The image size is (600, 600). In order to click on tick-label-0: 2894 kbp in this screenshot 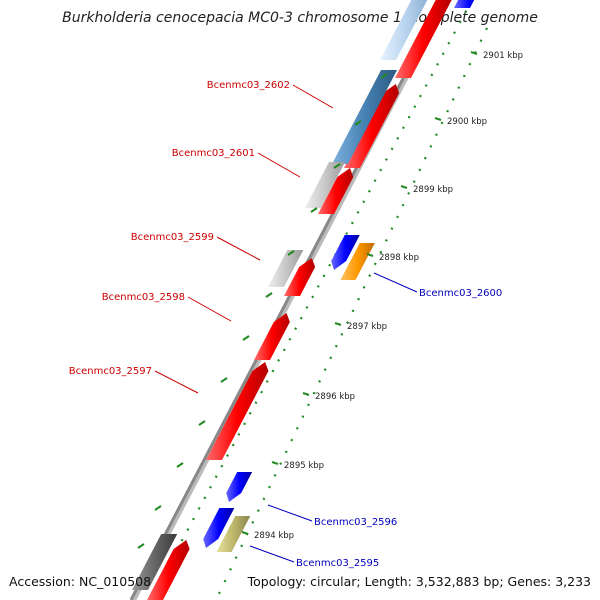, I will do `click(274, 536)`.